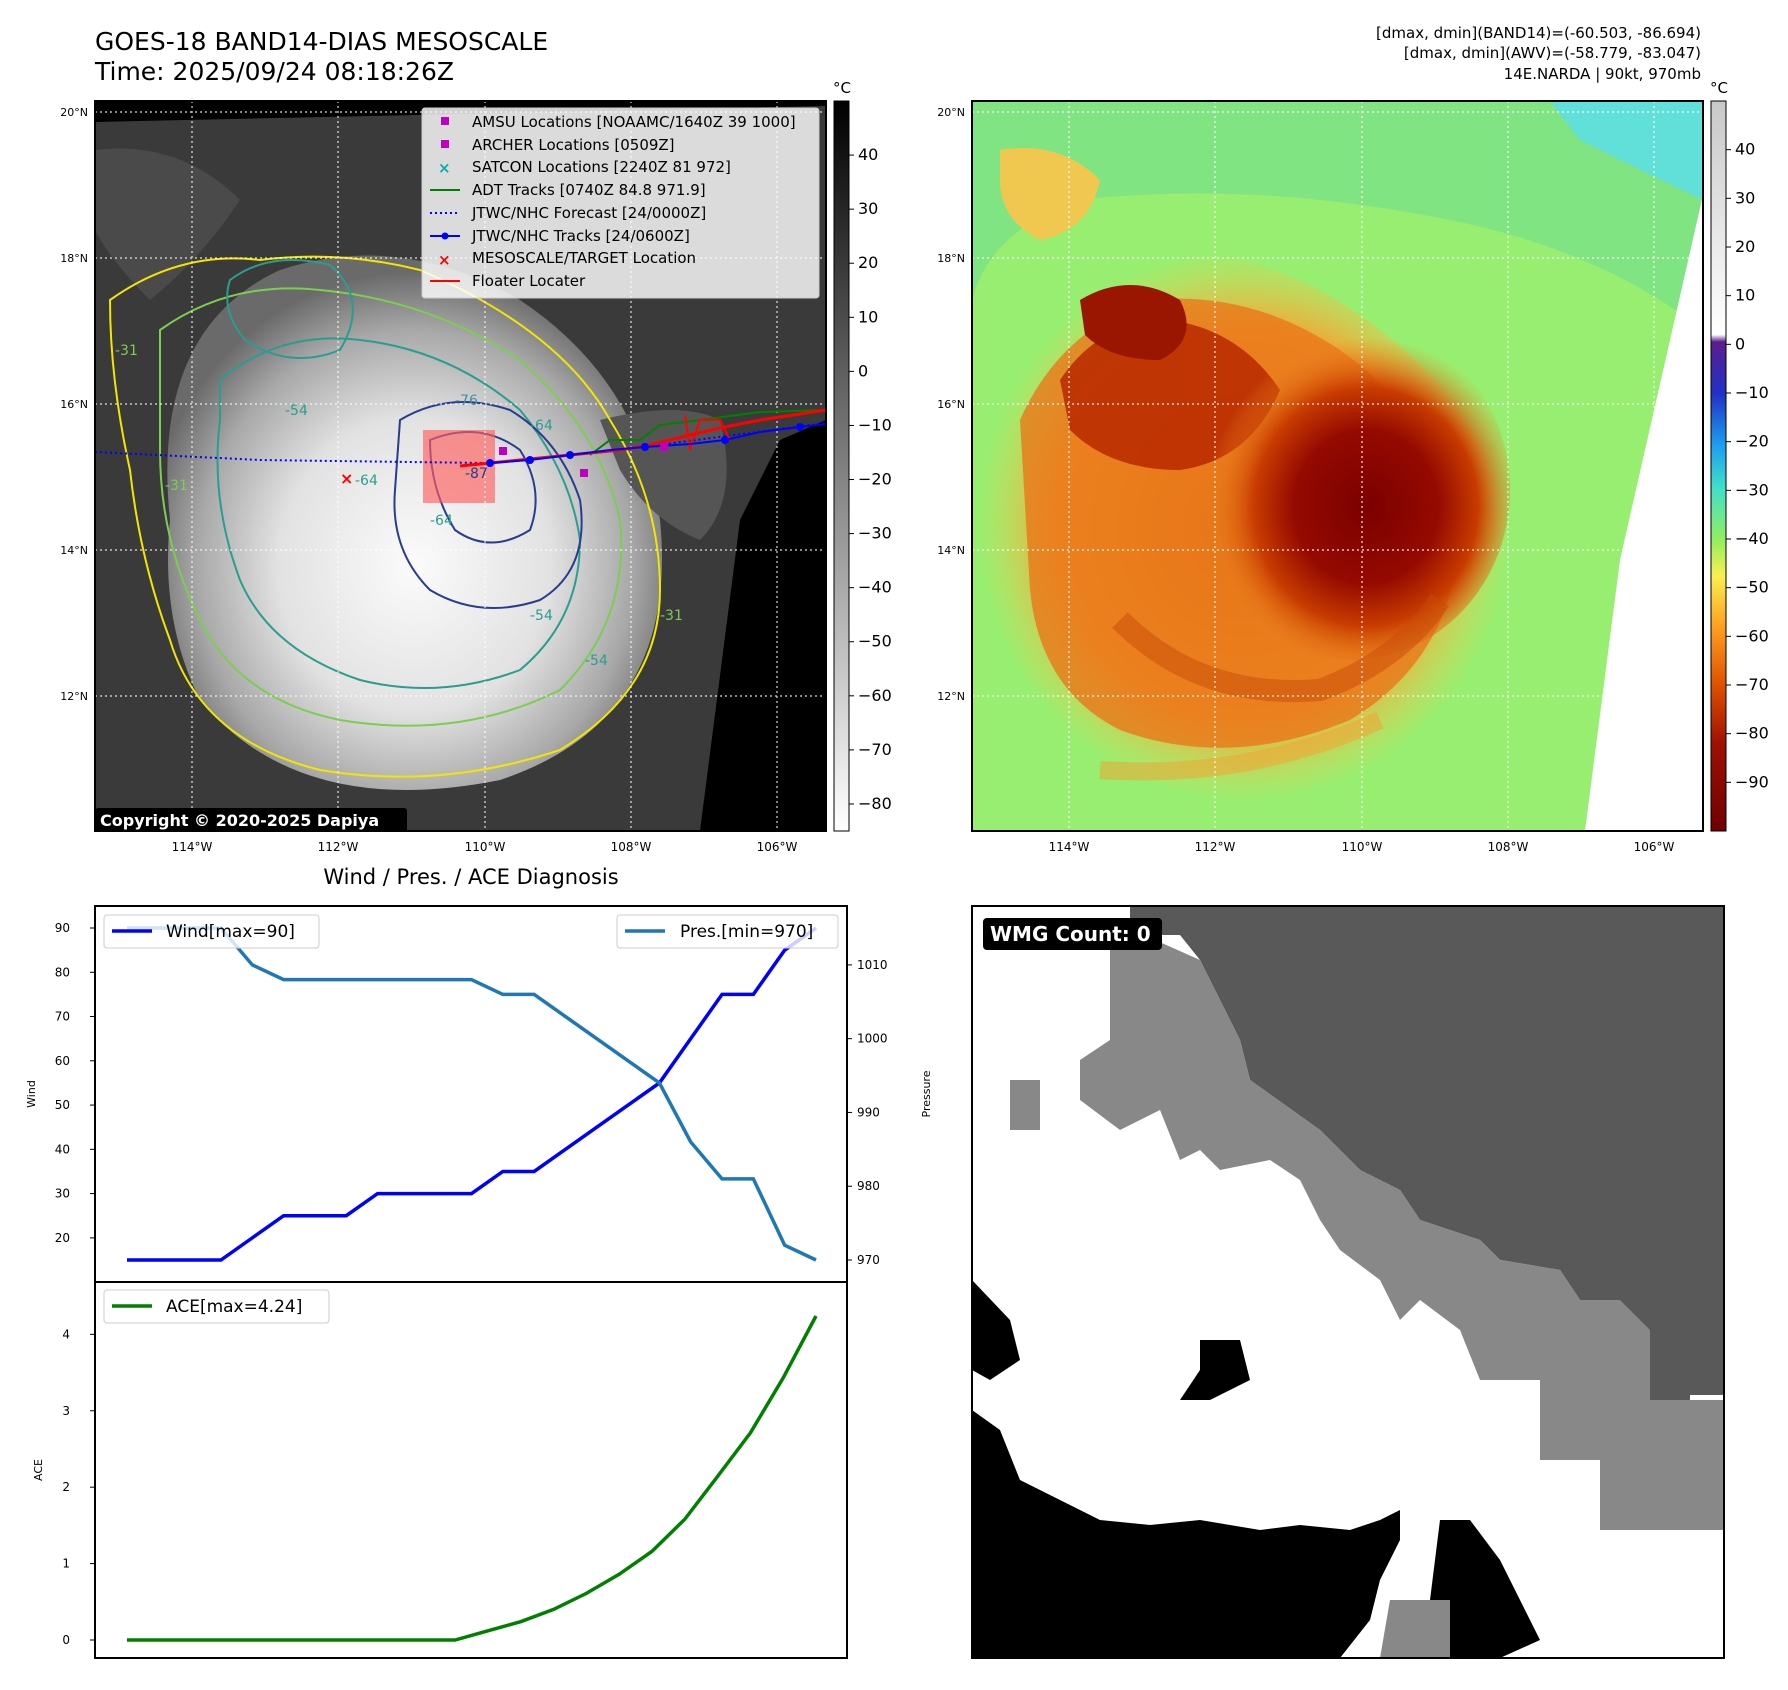  What do you see at coordinates (875, 424) in the screenshot?
I see `colorbar-left-tick-label: −10` at bounding box center [875, 424].